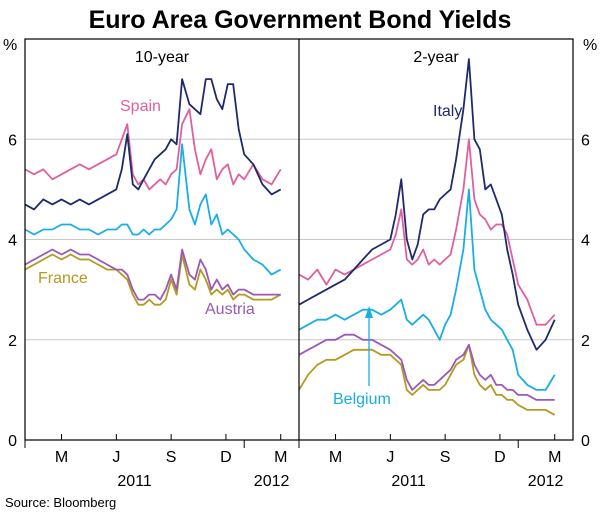  I want to click on y-unit-left: %, so click(10, 45).